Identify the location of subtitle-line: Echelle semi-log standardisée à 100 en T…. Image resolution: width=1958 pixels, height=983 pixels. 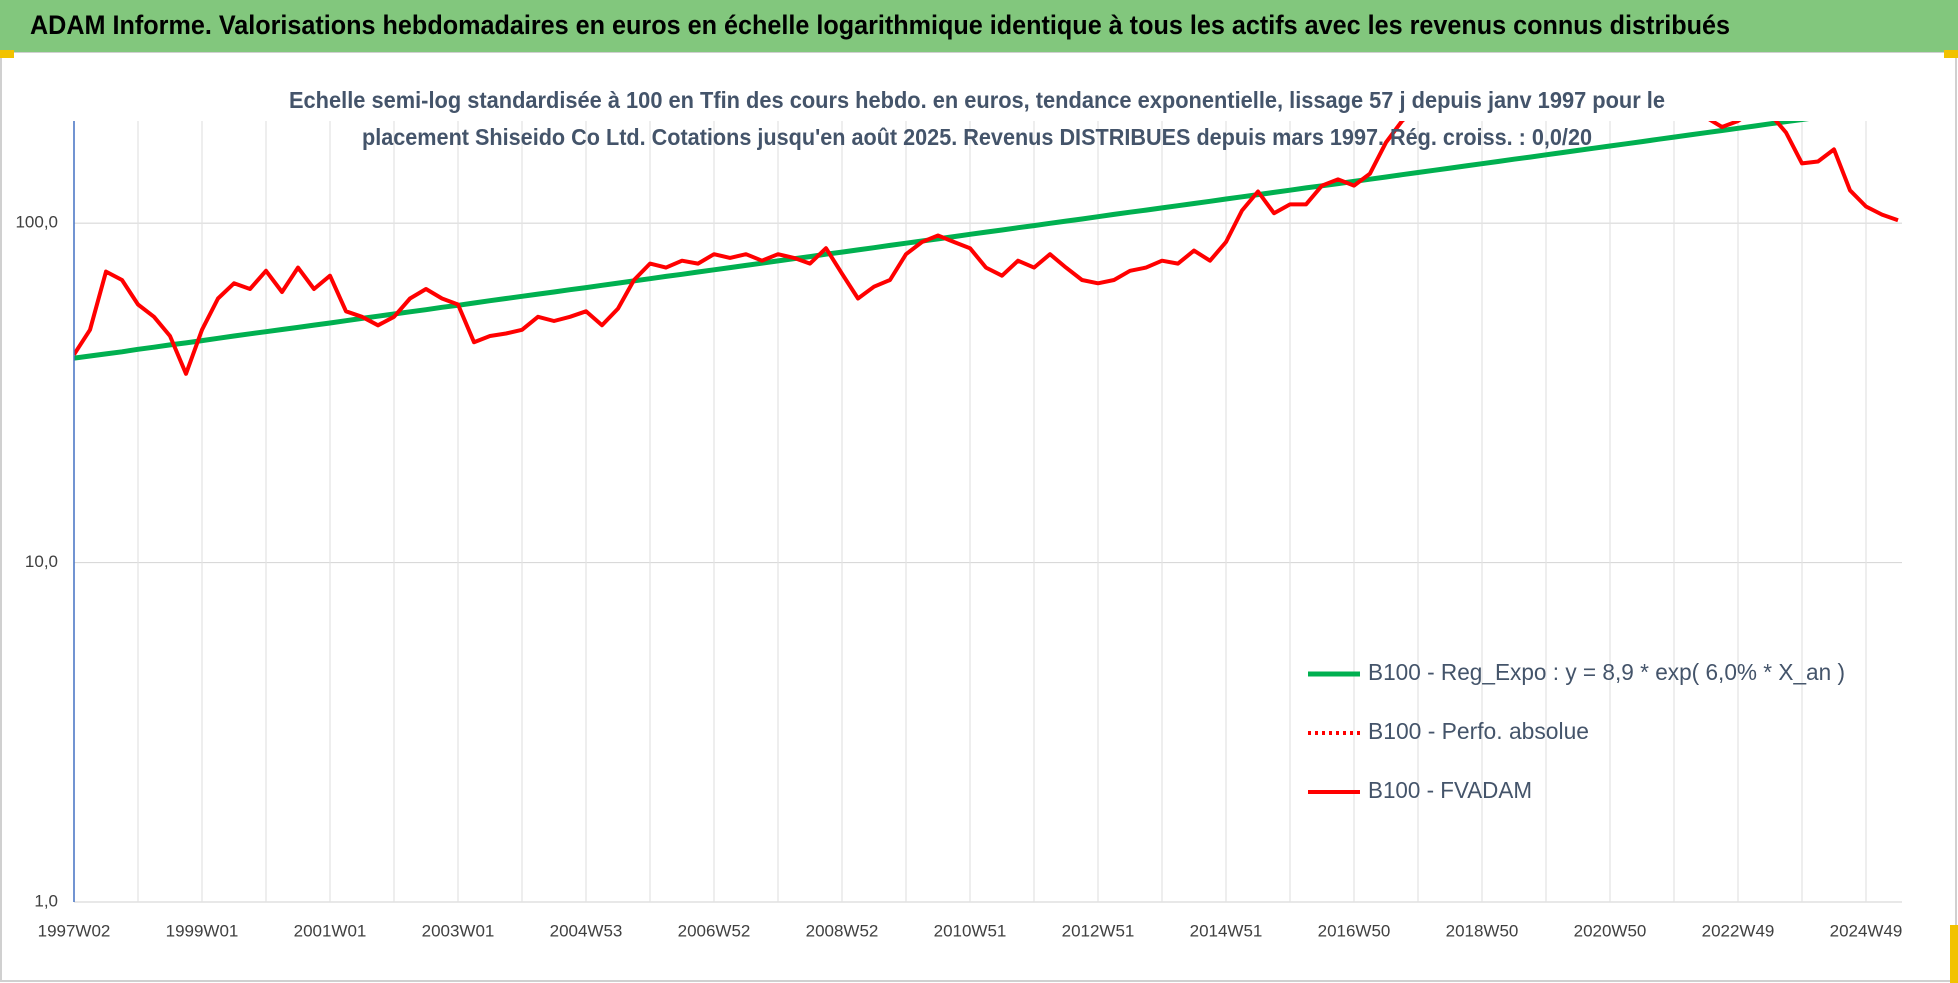
(977, 100).